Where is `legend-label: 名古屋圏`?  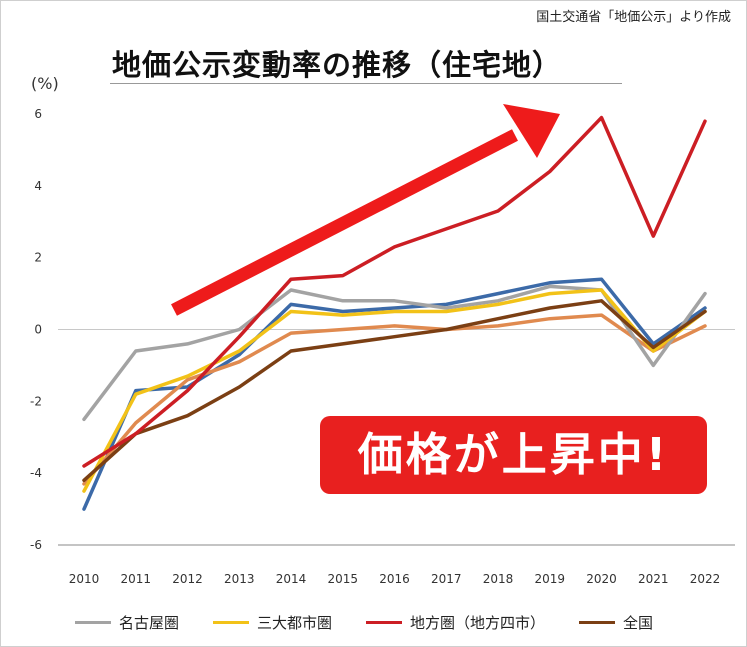
legend-label: 名古屋圏 is located at coordinates (149, 623).